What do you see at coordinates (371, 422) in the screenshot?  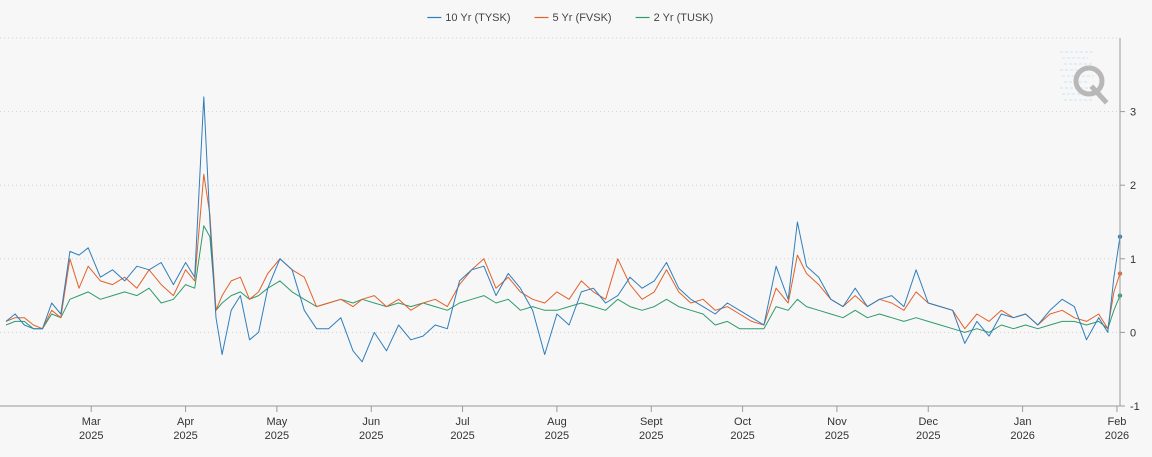 I see `x-tick-month: Jun` at bounding box center [371, 422].